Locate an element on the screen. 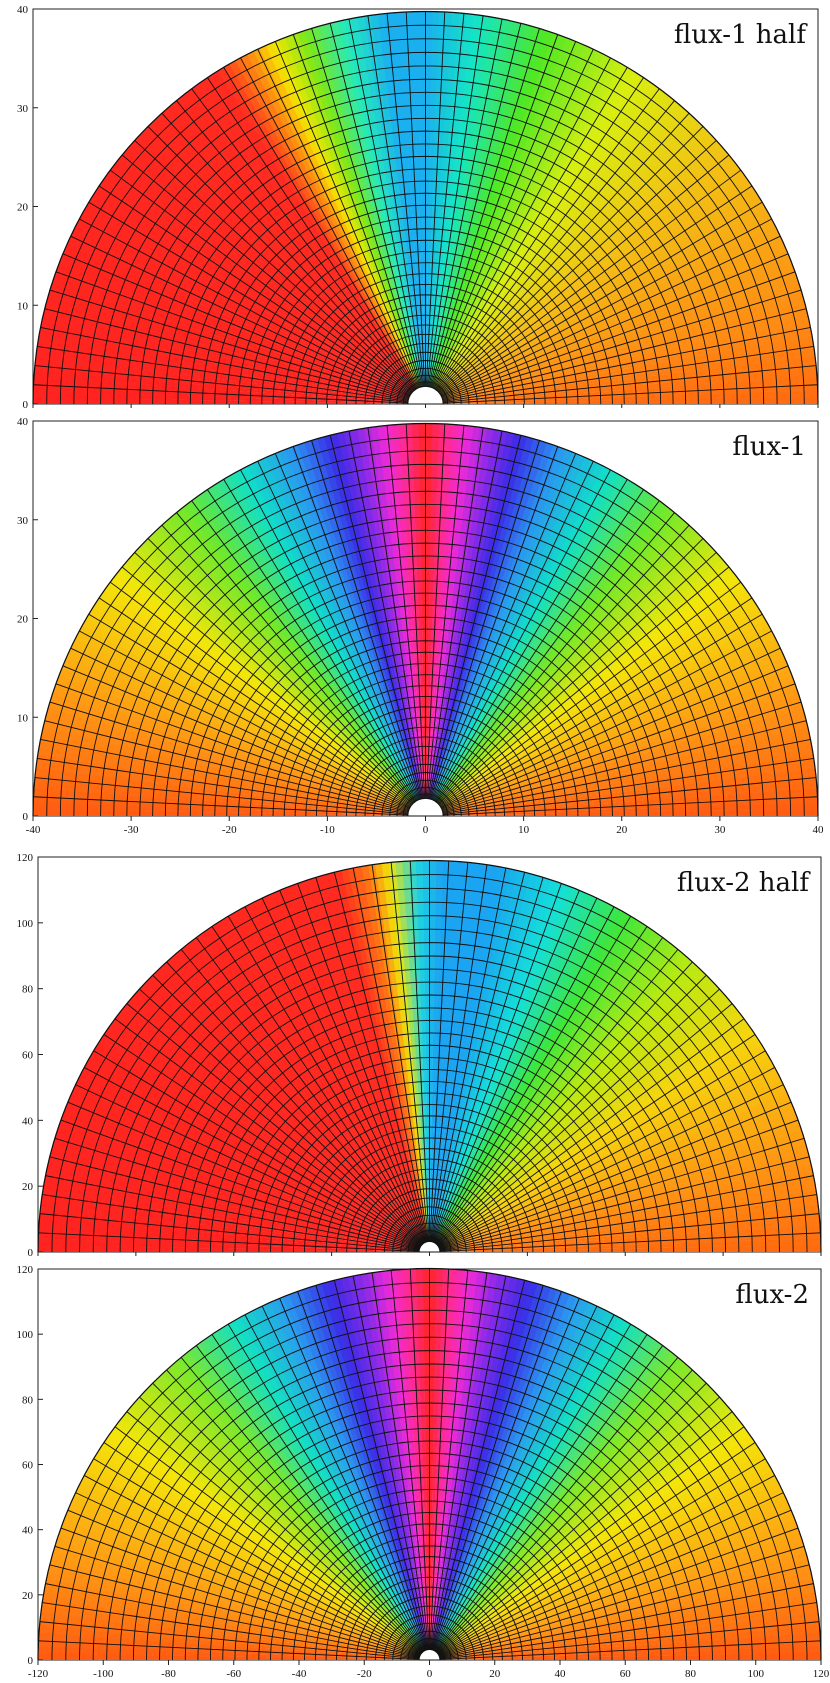 The height and width of the screenshot is (1683, 830). x-tick-label: -10 is located at coordinates (327, 830).